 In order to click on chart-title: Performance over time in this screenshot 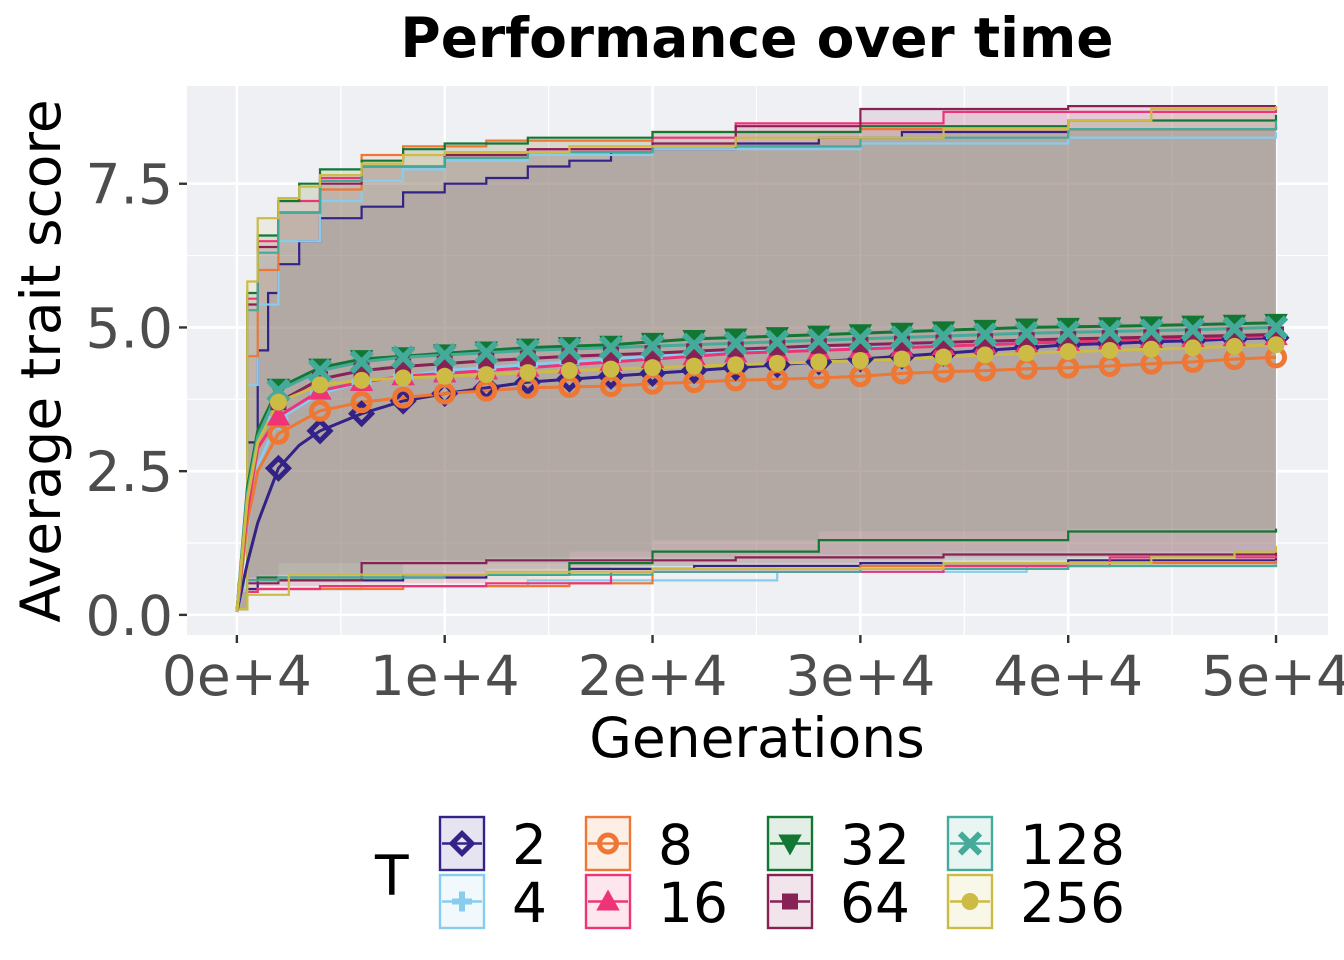, I will do `click(756, 38)`.